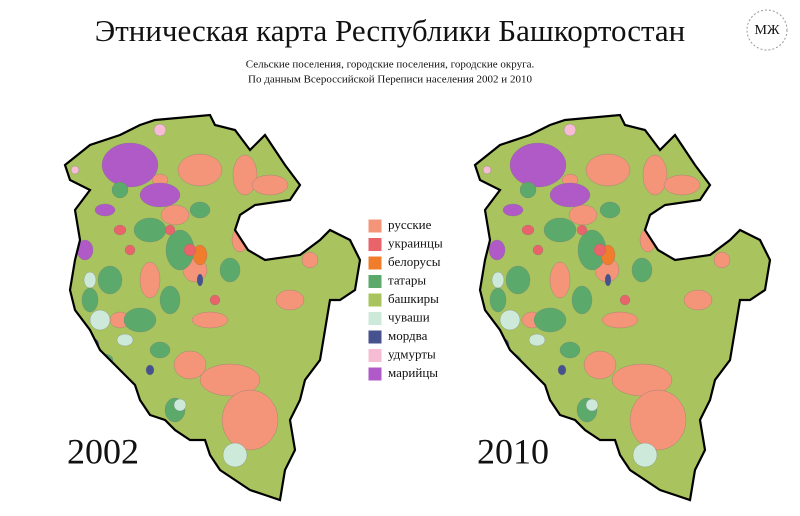 This screenshot has height=516, width=800. What do you see at coordinates (103, 451) in the screenshot?
I see `year-label: 2002` at bounding box center [103, 451].